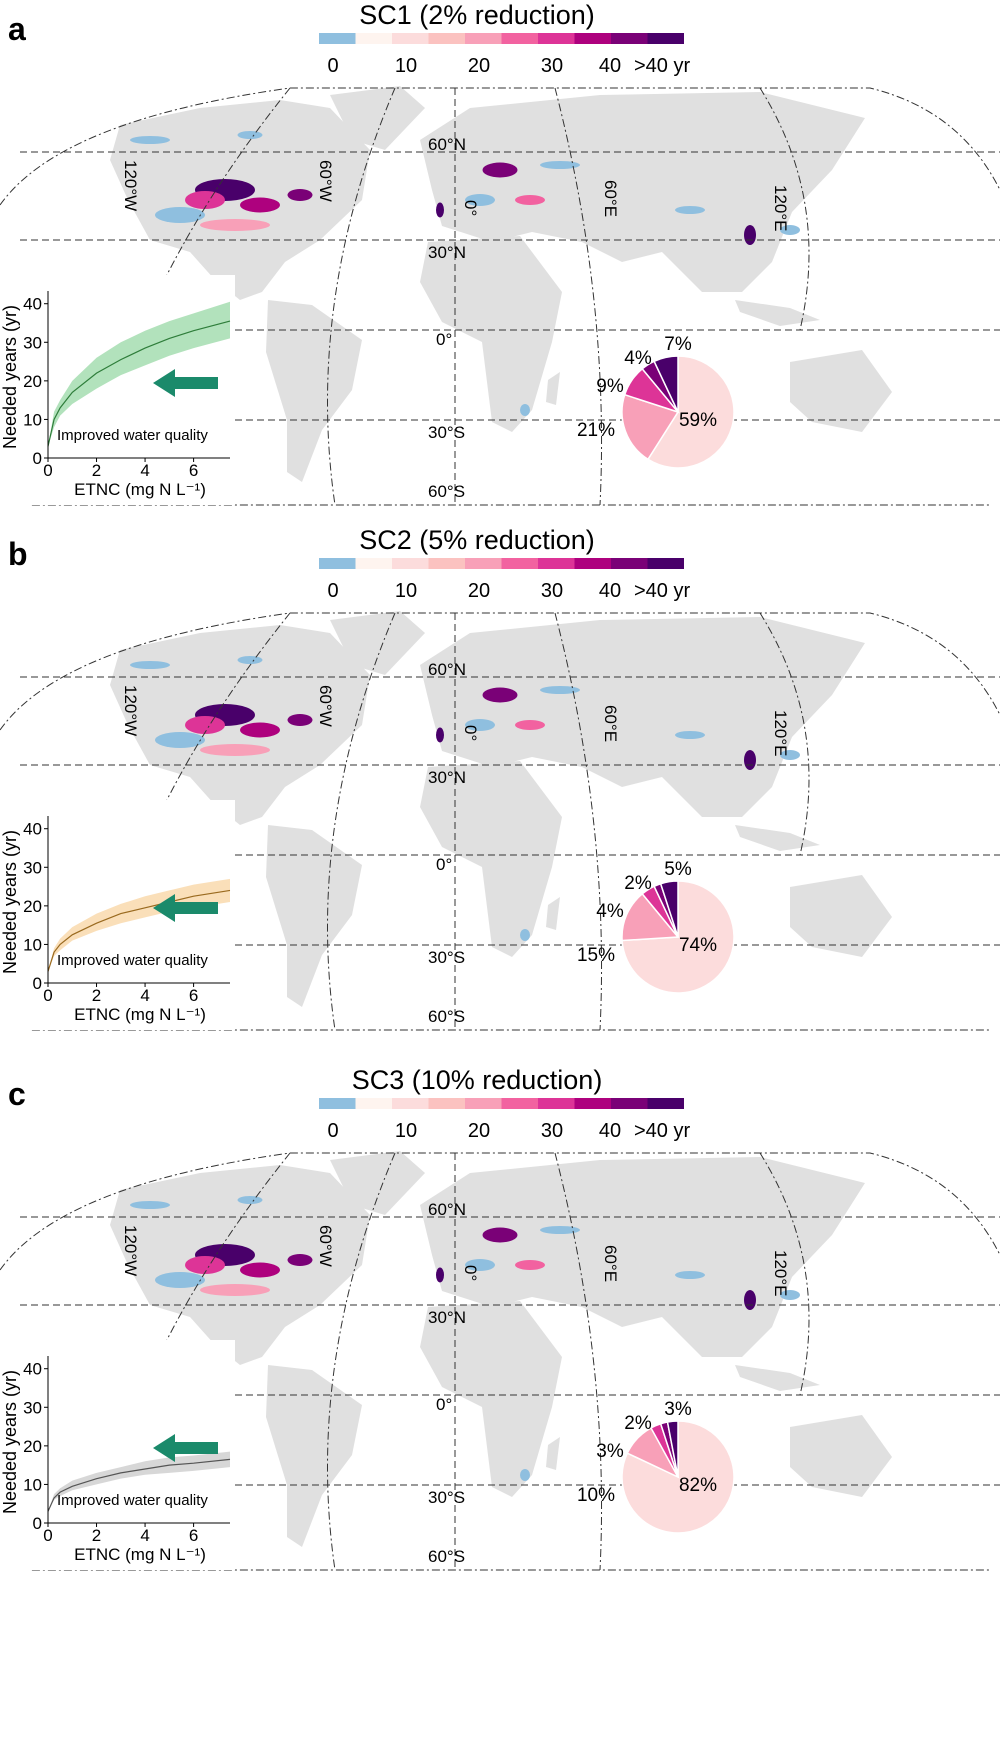 Image resolution: width=1000 pixels, height=1756 pixels. What do you see at coordinates (596, 955) in the screenshot?
I see `pie-slice-label: 15%` at bounding box center [596, 955].